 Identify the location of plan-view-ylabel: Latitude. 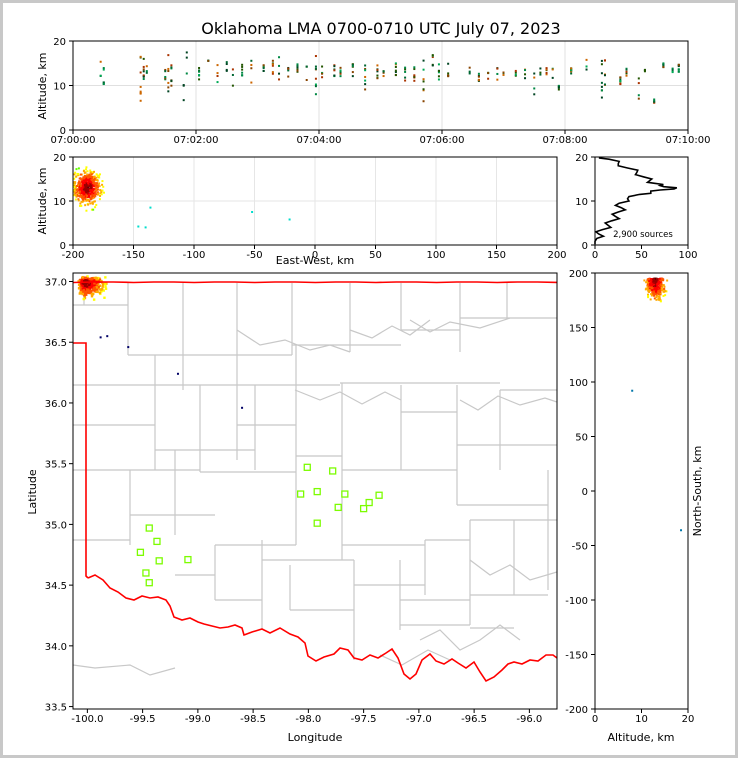
(32, 492).